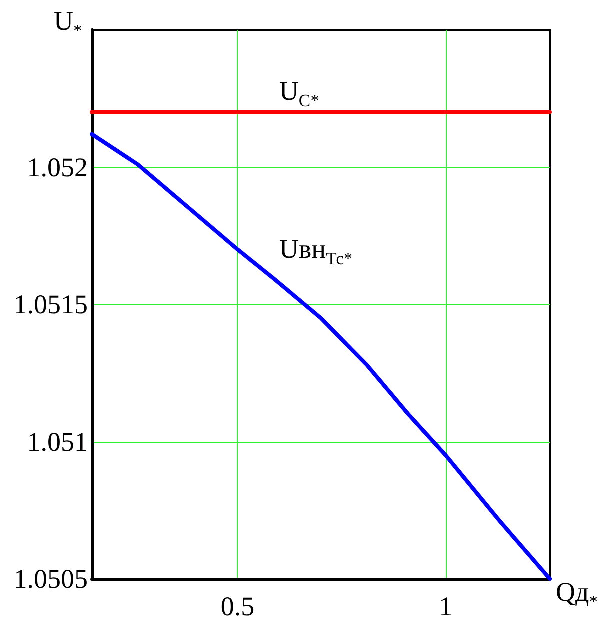 The width and height of the screenshot is (600, 620). I want to click on y-tick-label: 1.052, so click(57, 167).